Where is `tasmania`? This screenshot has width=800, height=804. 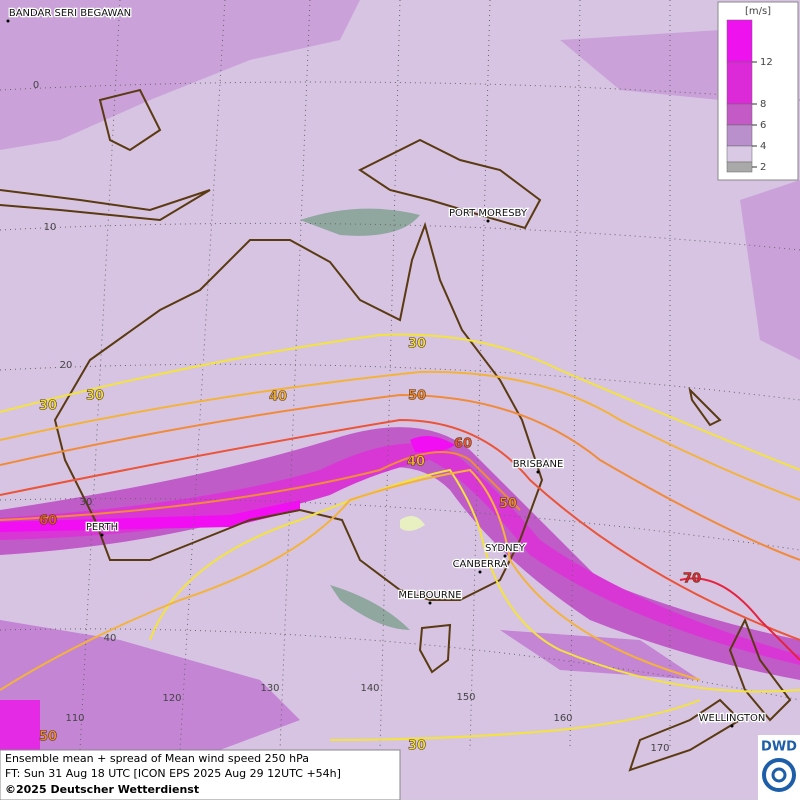 tasmania is located at coordinates (435, 648).